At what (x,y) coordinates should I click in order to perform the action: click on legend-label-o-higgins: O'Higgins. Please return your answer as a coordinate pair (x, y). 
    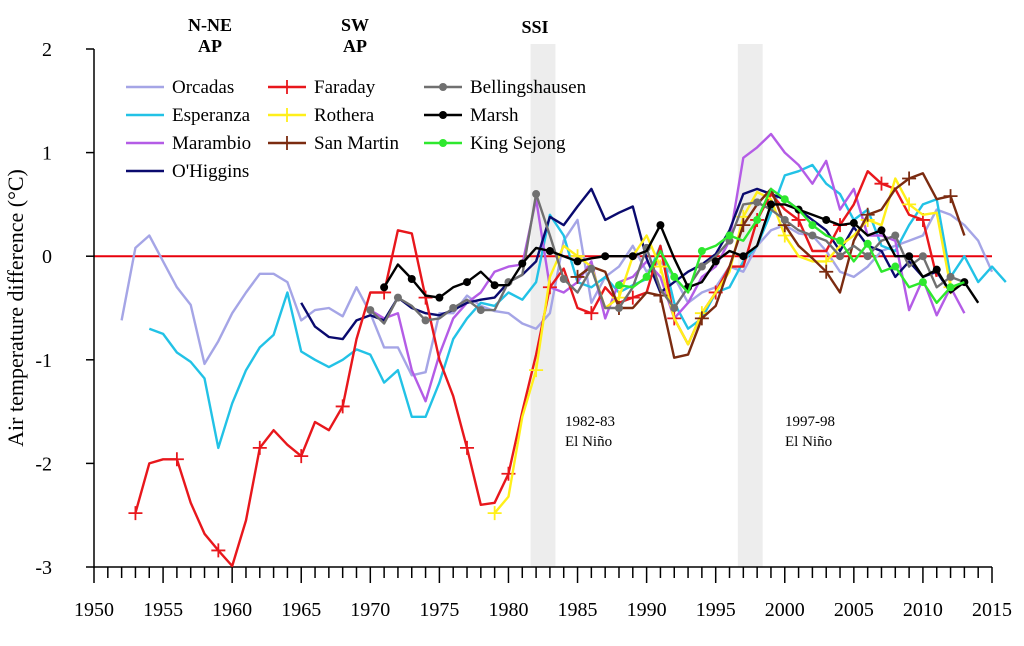
    Looking at the image, I should click on (210, 171).